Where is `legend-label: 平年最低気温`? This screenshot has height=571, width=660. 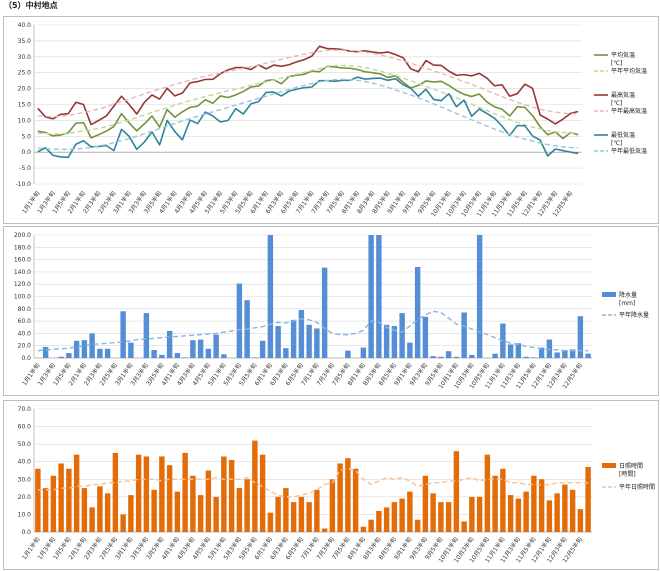
legend-label: 平年最低気温 is located at coordinates (629, 151).